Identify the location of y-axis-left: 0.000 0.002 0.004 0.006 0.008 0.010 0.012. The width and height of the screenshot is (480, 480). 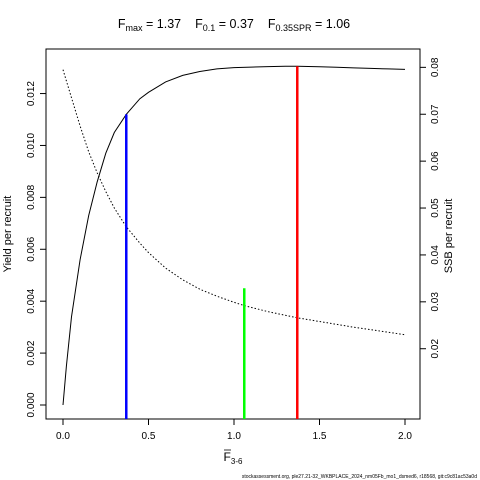
(36, 249).